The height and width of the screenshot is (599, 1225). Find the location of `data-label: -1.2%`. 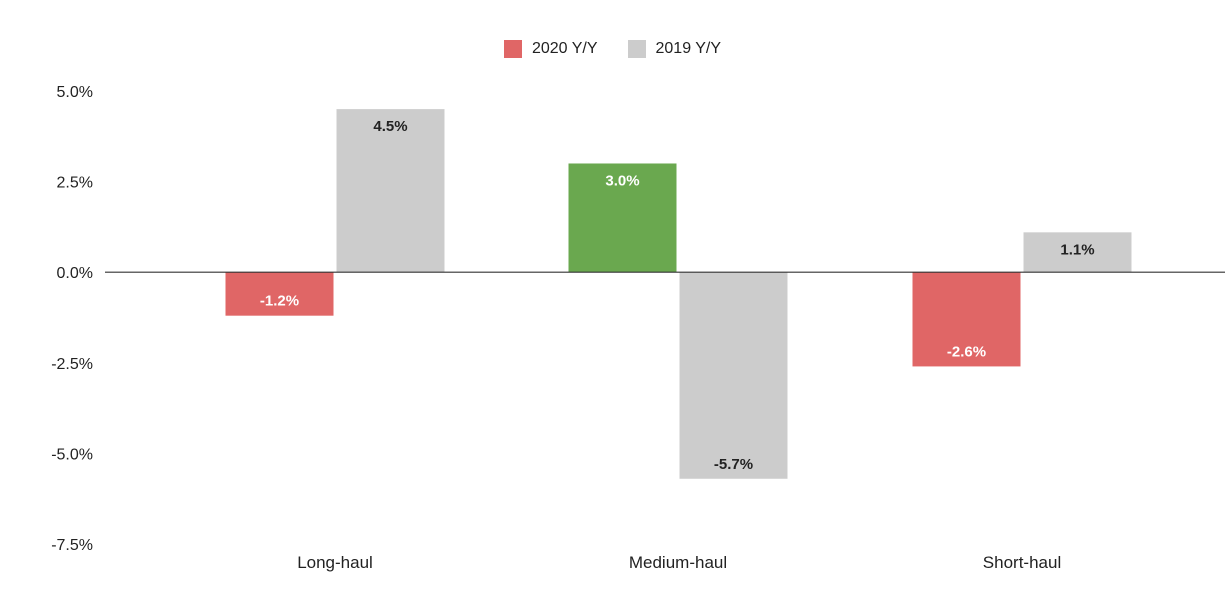

data-label: -1.2% is located at coordinates (279, 301).